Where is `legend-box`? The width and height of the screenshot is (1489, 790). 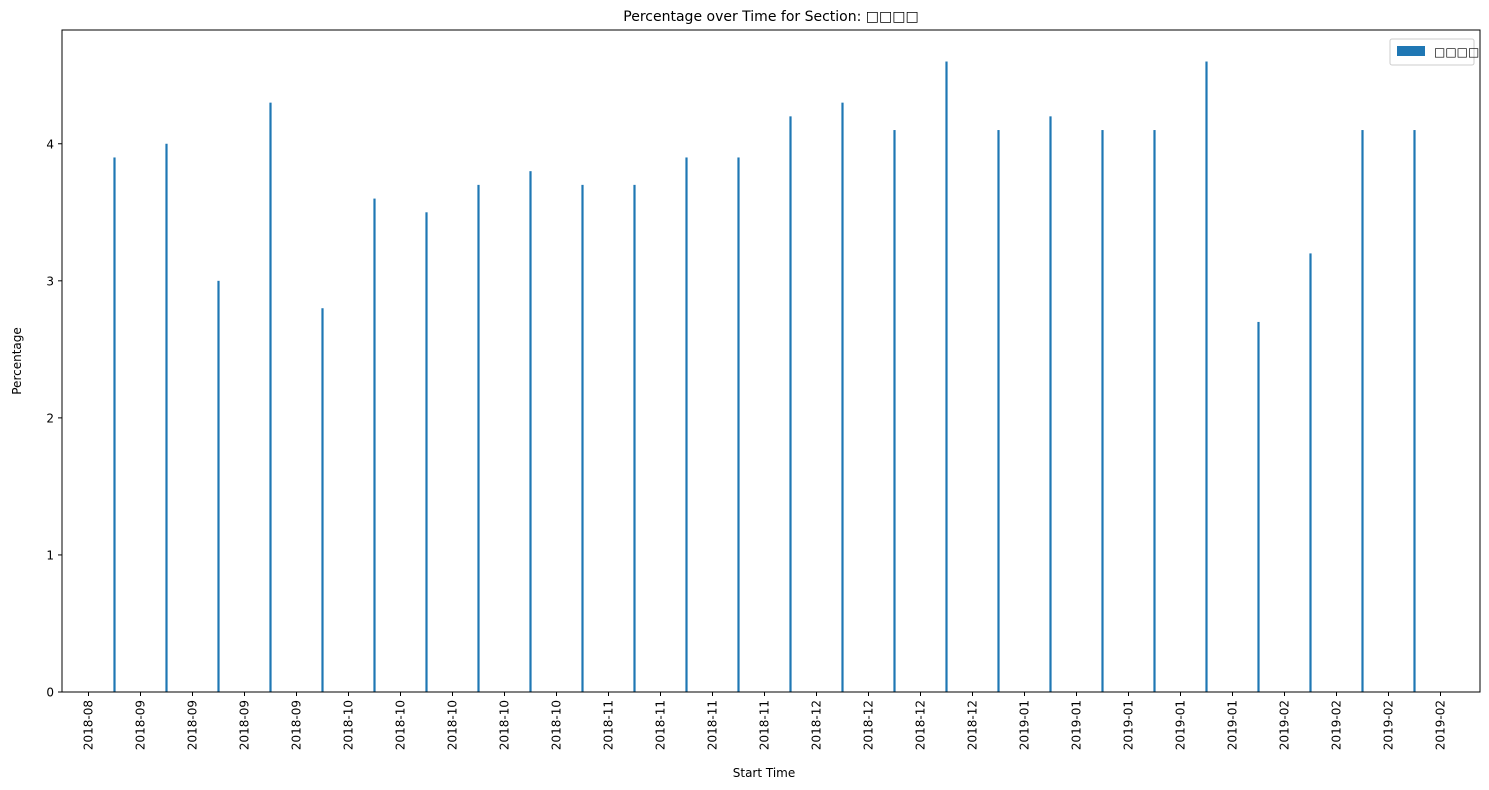 legend-box is located at coordinates (1432, 52).